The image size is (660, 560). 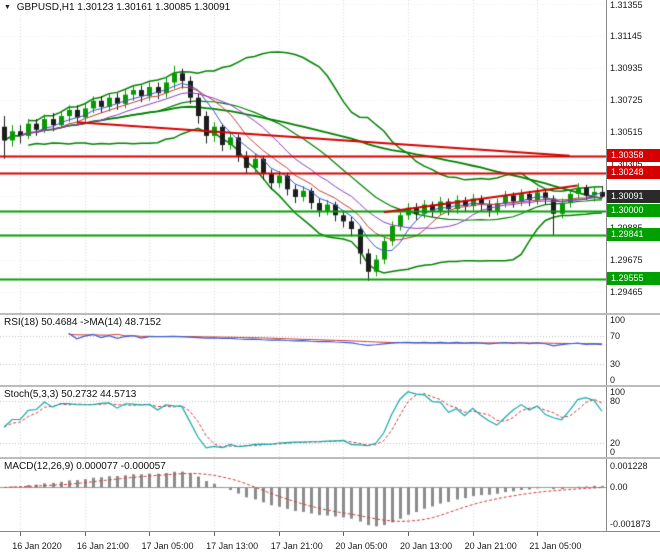 What do you see at coordinates (85, 466) in the screenshot?
I see `macd-label: MACD(12,26,9) 0.000077 -0.000057` at bounding box center [85, 466].